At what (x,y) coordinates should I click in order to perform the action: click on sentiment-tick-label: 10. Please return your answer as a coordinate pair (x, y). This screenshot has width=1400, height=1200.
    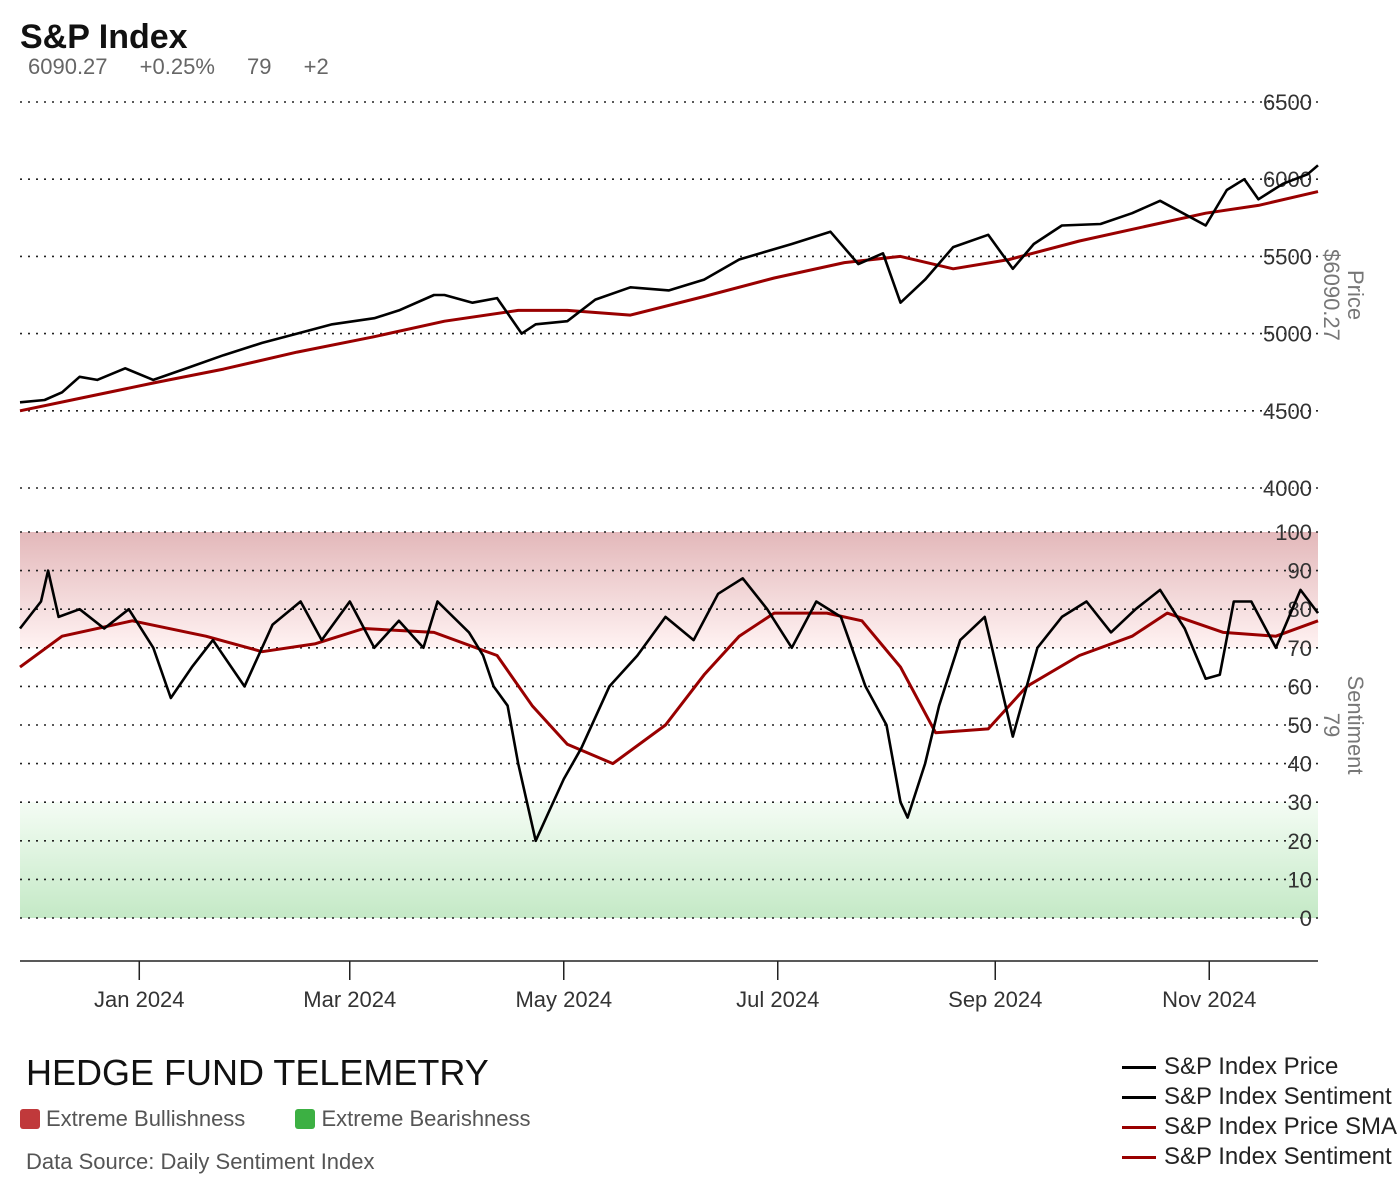
    Looking at the image, I should click on (1300, 879).